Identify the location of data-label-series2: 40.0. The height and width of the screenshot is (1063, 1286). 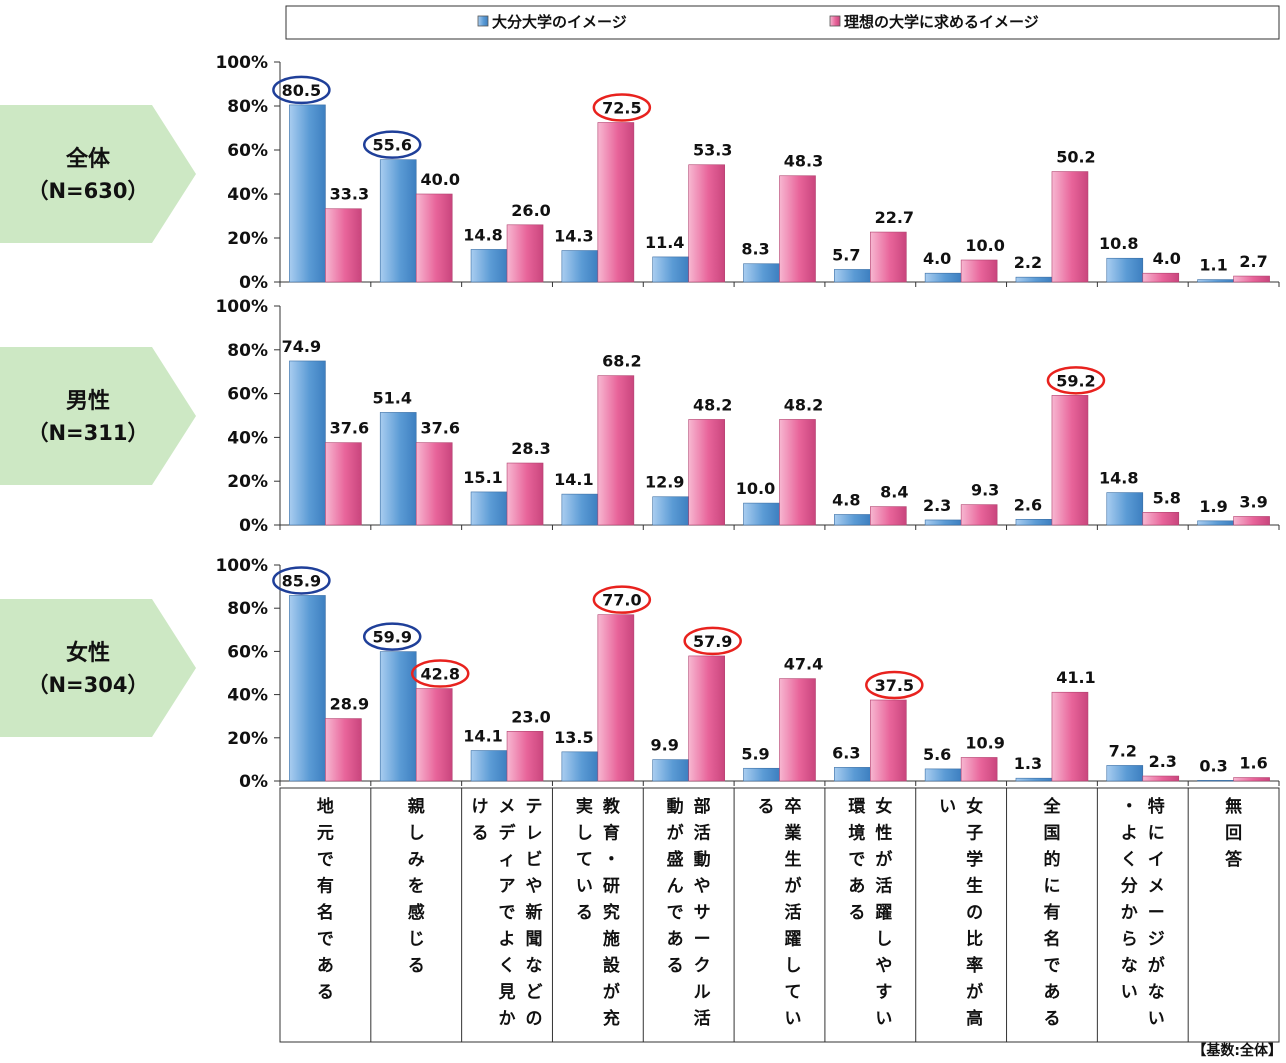
(439, 179).